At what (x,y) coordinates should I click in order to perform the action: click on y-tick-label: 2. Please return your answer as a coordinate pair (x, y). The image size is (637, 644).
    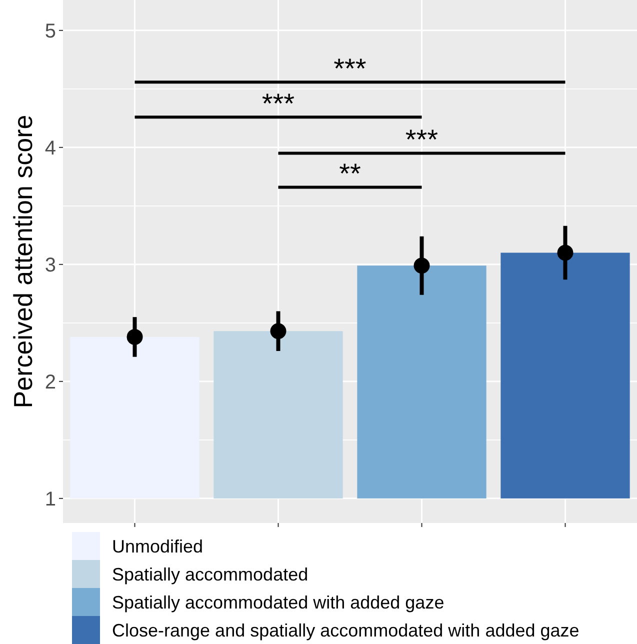
    Looking at the image, I should click on (50, 382).